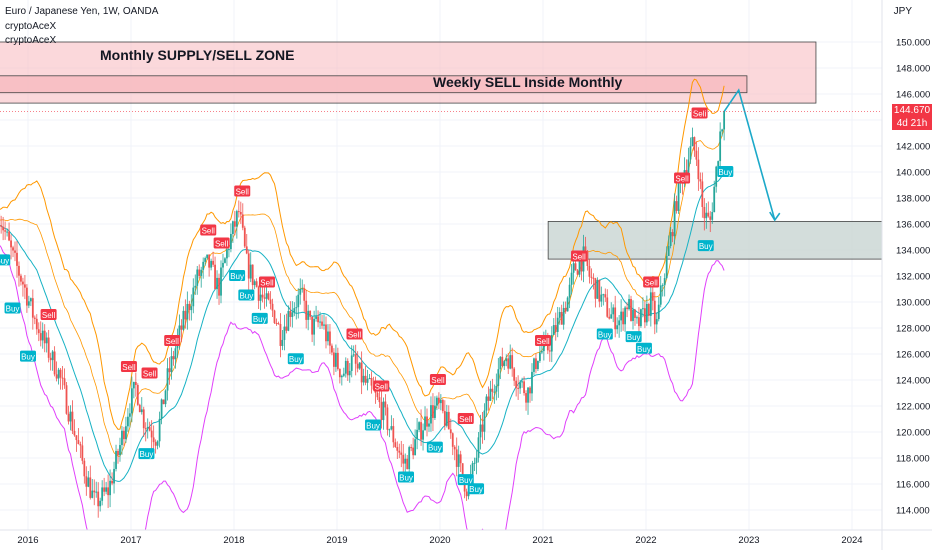 Image resolution: width=932 pixels, height=550 pixels. What do you see at coordinates (31, 26) in the screenshot?
I see `indicator-label-1: cryptoAceX` at bounding box center [31, 26].